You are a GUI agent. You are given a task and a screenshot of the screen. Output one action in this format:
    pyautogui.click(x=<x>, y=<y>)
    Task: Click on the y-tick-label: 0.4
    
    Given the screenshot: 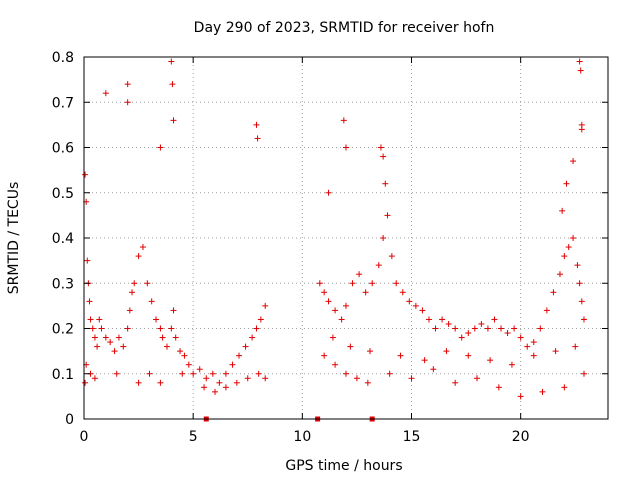 What is the action you would take?
    pyautogui.click(x=63, y=239)
    